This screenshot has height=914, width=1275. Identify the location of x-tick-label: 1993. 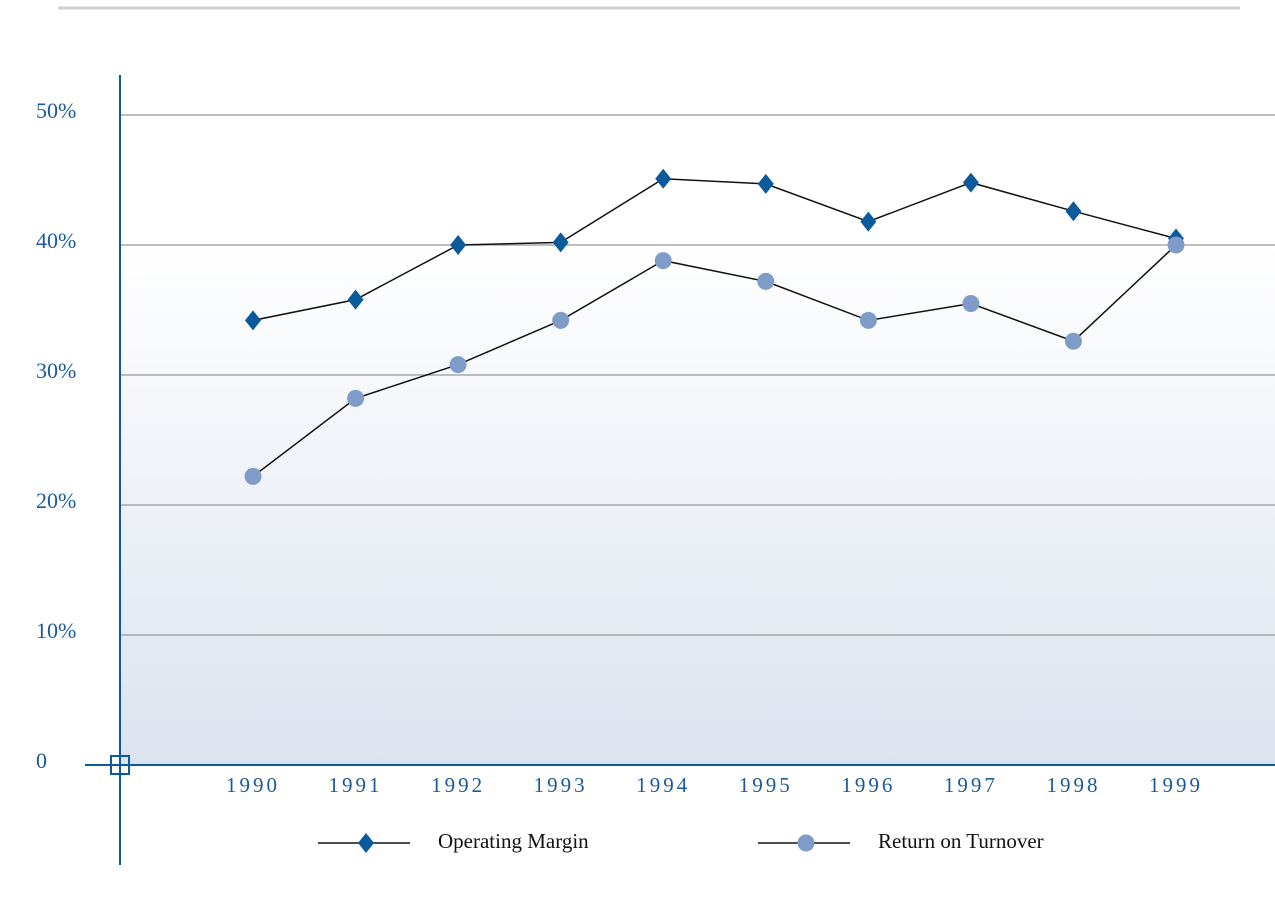
(561, 785).